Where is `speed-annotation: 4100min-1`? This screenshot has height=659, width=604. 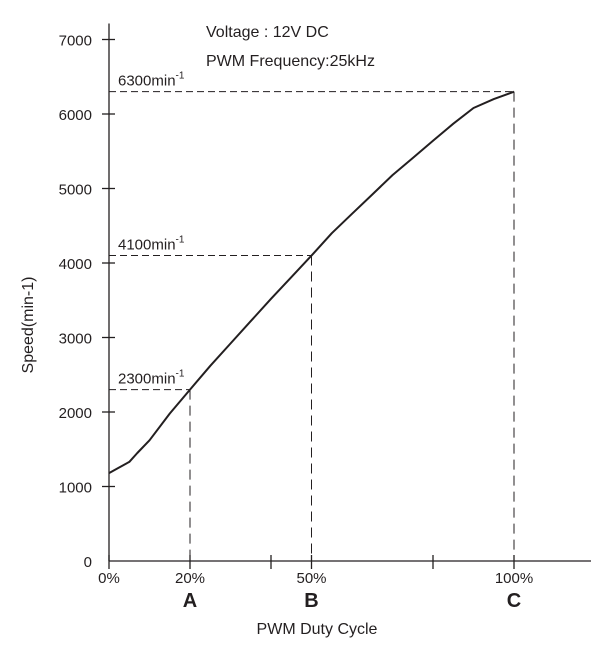 speed-annotation: 4100min-1 is located at coordinates (151, 244).